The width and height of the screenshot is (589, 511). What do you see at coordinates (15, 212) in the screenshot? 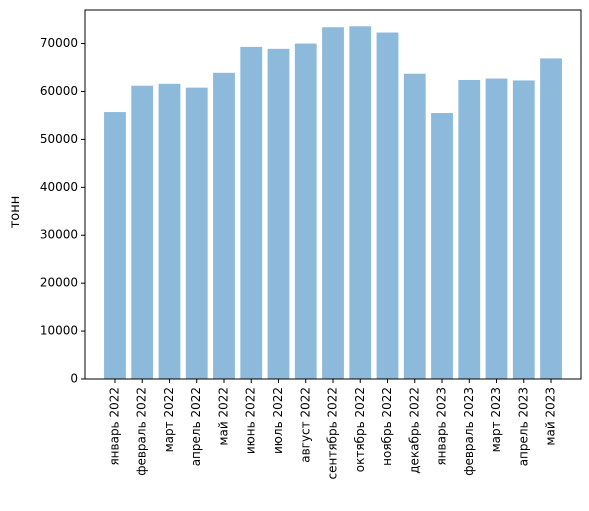
I see `y-axis-label: тонн` at bounding box center [15, 212].